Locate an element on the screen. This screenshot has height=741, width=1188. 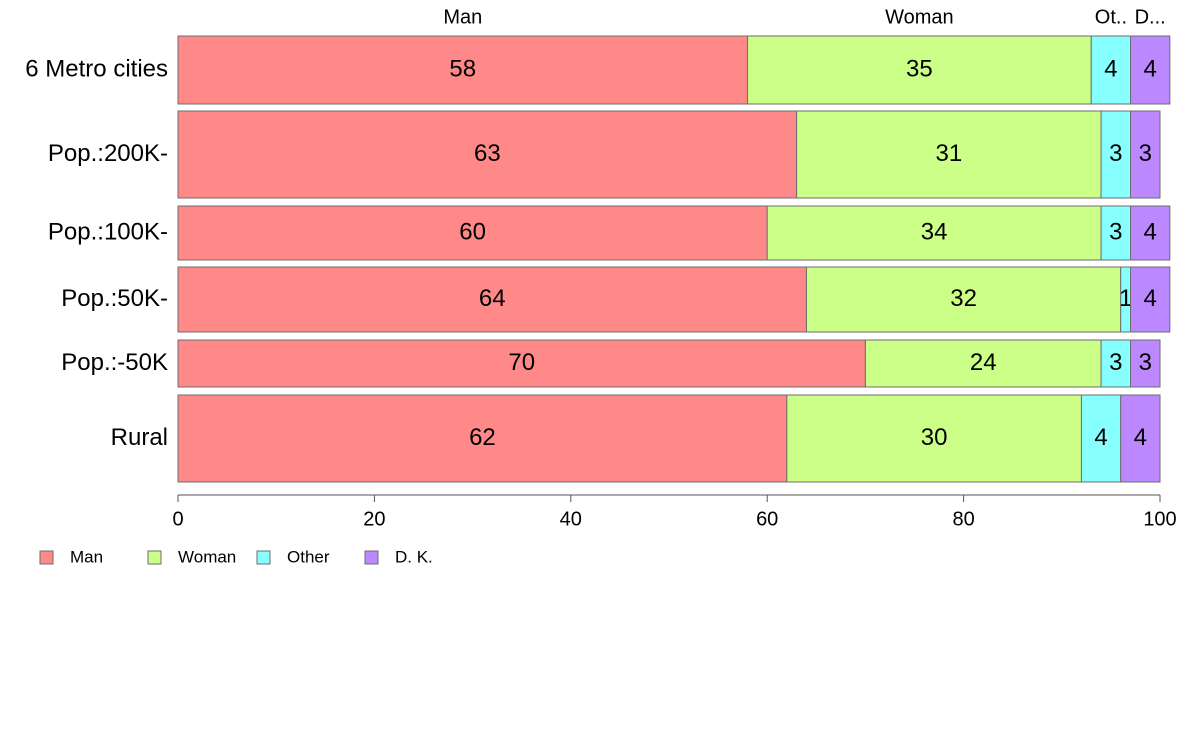
x-tick-label: 80 is located at coordinates (963, 519).